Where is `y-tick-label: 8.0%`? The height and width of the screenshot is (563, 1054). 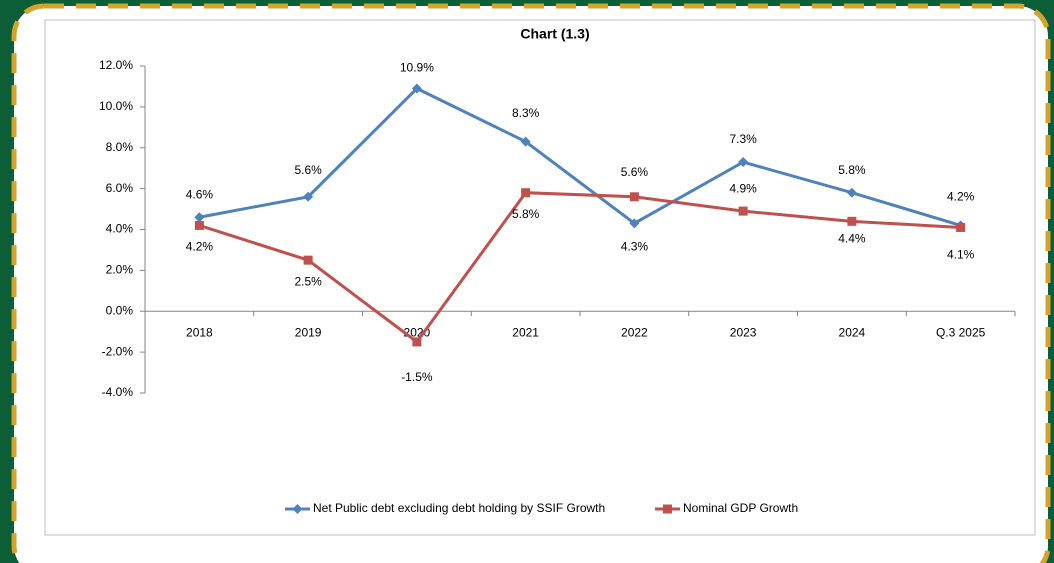 y-tick-label: 8.0% is located at coordinates (120, 147).